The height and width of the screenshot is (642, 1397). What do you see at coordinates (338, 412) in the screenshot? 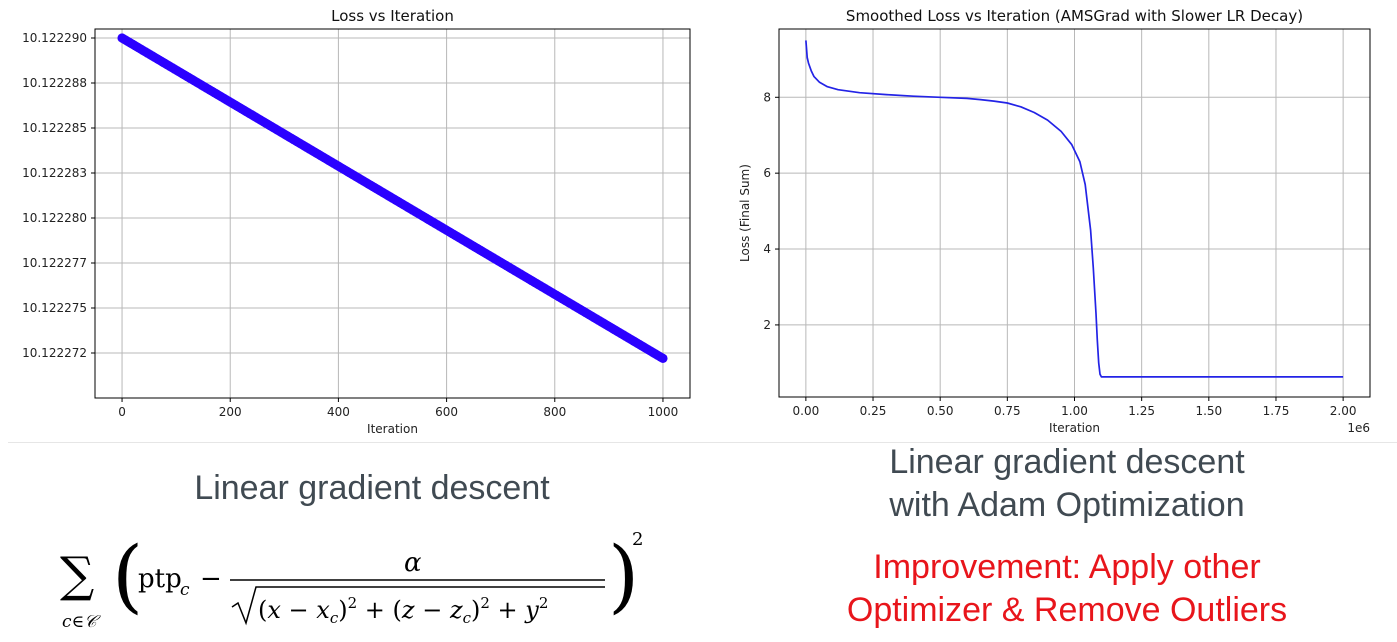
I see `x-tick-label: 400` at bounding box center [338, 412].